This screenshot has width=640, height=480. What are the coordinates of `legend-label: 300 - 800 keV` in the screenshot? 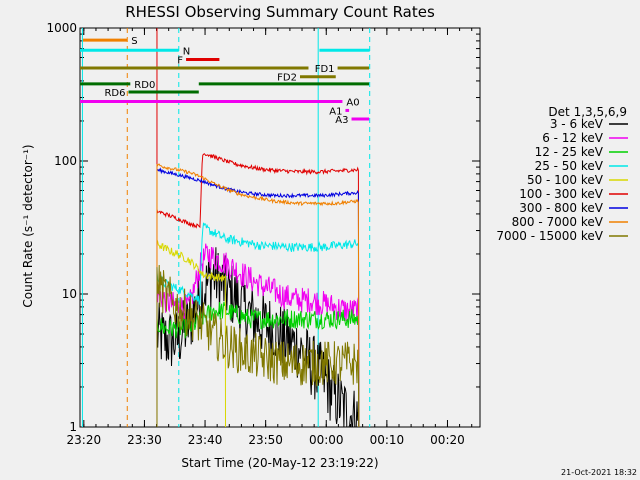 It's located at (561, 208).